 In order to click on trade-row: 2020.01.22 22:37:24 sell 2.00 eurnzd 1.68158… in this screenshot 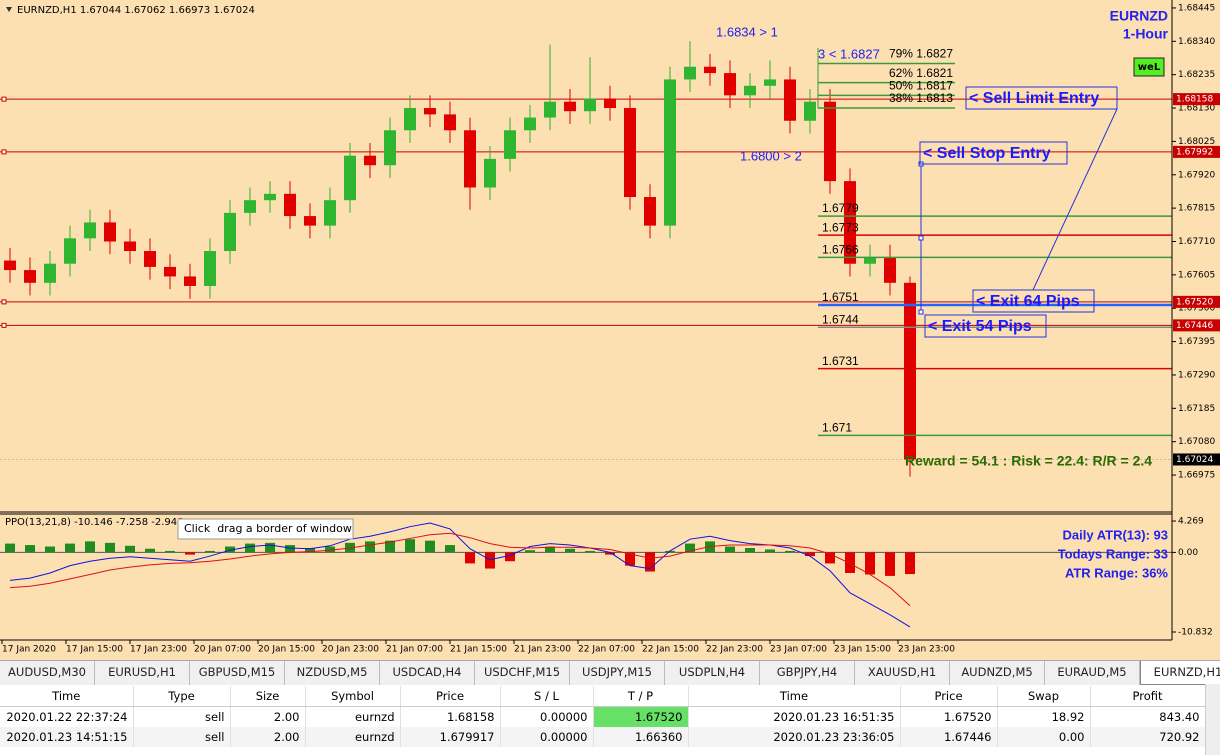, I will do `click(603, 716)`.